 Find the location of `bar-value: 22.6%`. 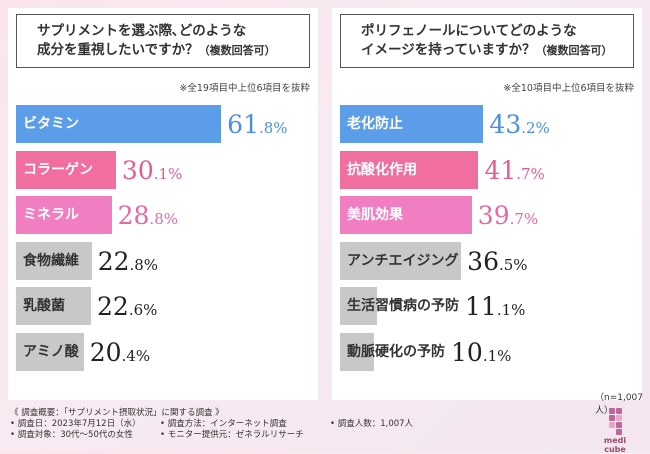

bar-value: 22.6% is located at coordinates (127, 306).